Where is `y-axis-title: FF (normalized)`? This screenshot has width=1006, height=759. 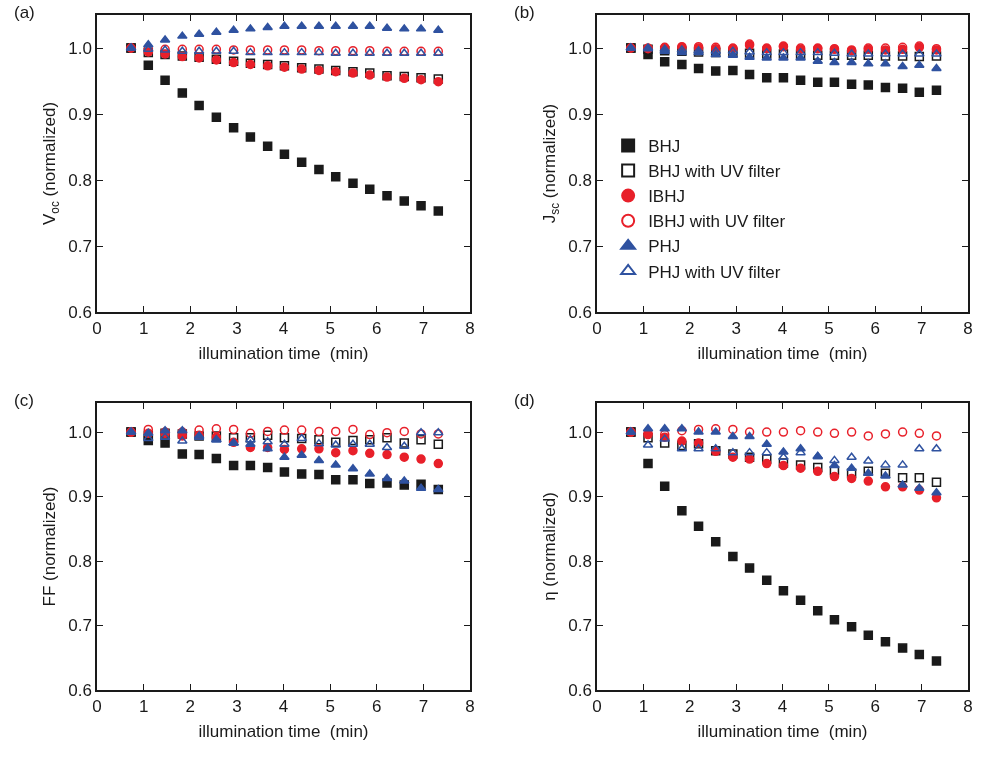
y-axis-title: FF (normalized) is located at coordinates (50, 546).